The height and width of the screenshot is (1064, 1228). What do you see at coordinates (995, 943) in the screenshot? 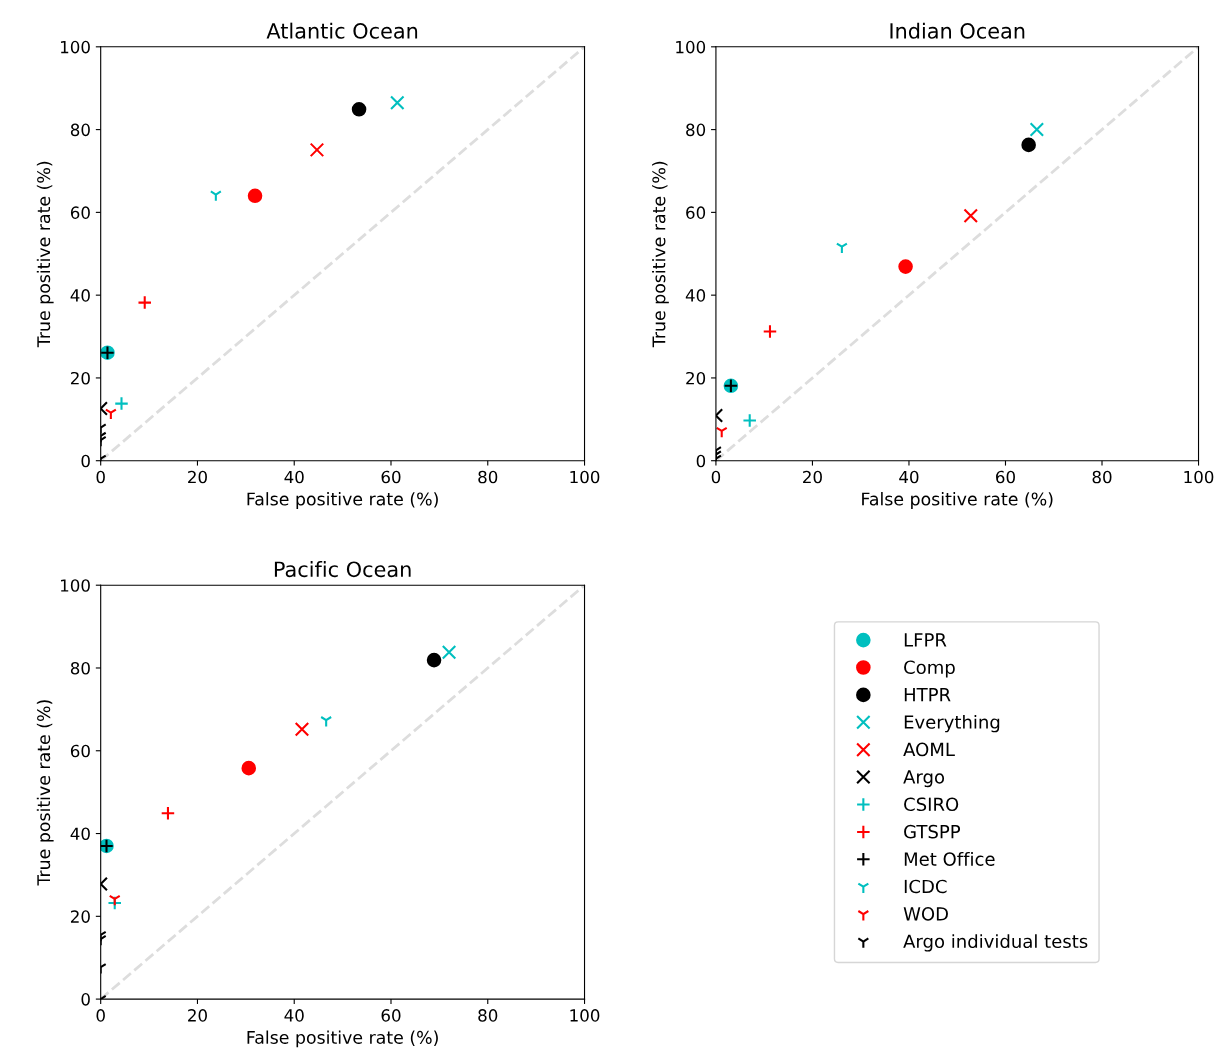
I see `legend-label: Argo individual tests` at bounding box center [995, 943].